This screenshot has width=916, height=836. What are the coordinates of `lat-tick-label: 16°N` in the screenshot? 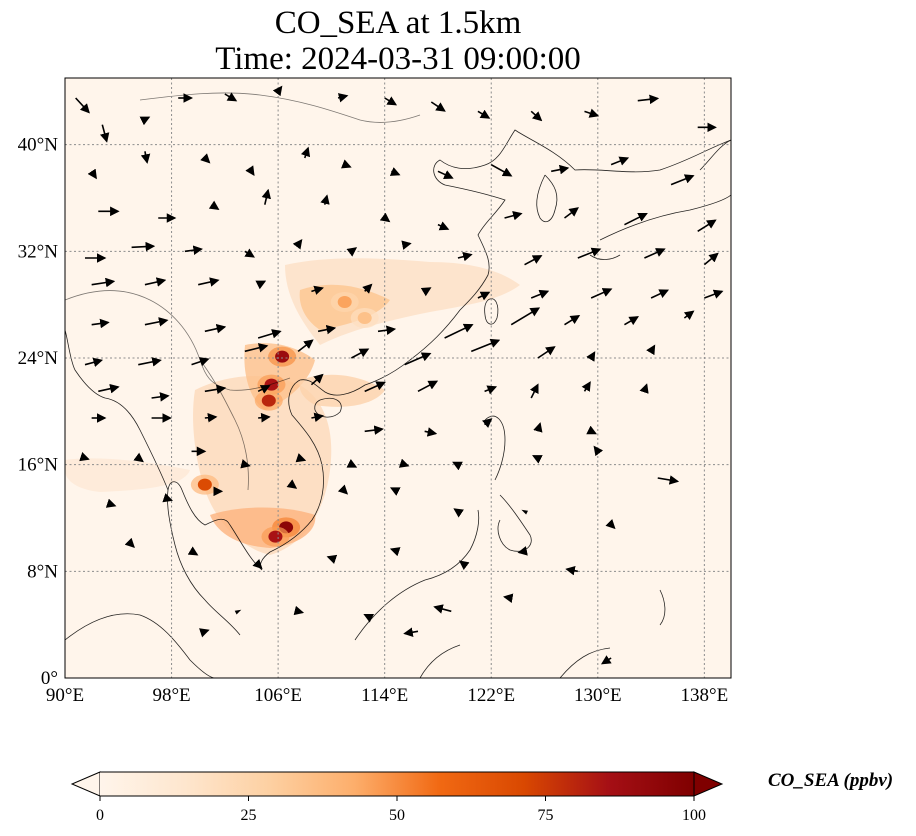 It's located at (38, 465).